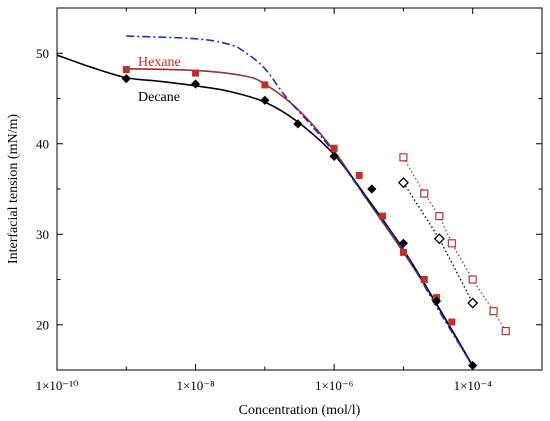 The width and height of the screenshot is (550, 421). What do you see at coordinates (300, 410) in the screenshot?
I see `x-axis-title: Concentration (mol/l)` at bounding box center [300, 410].